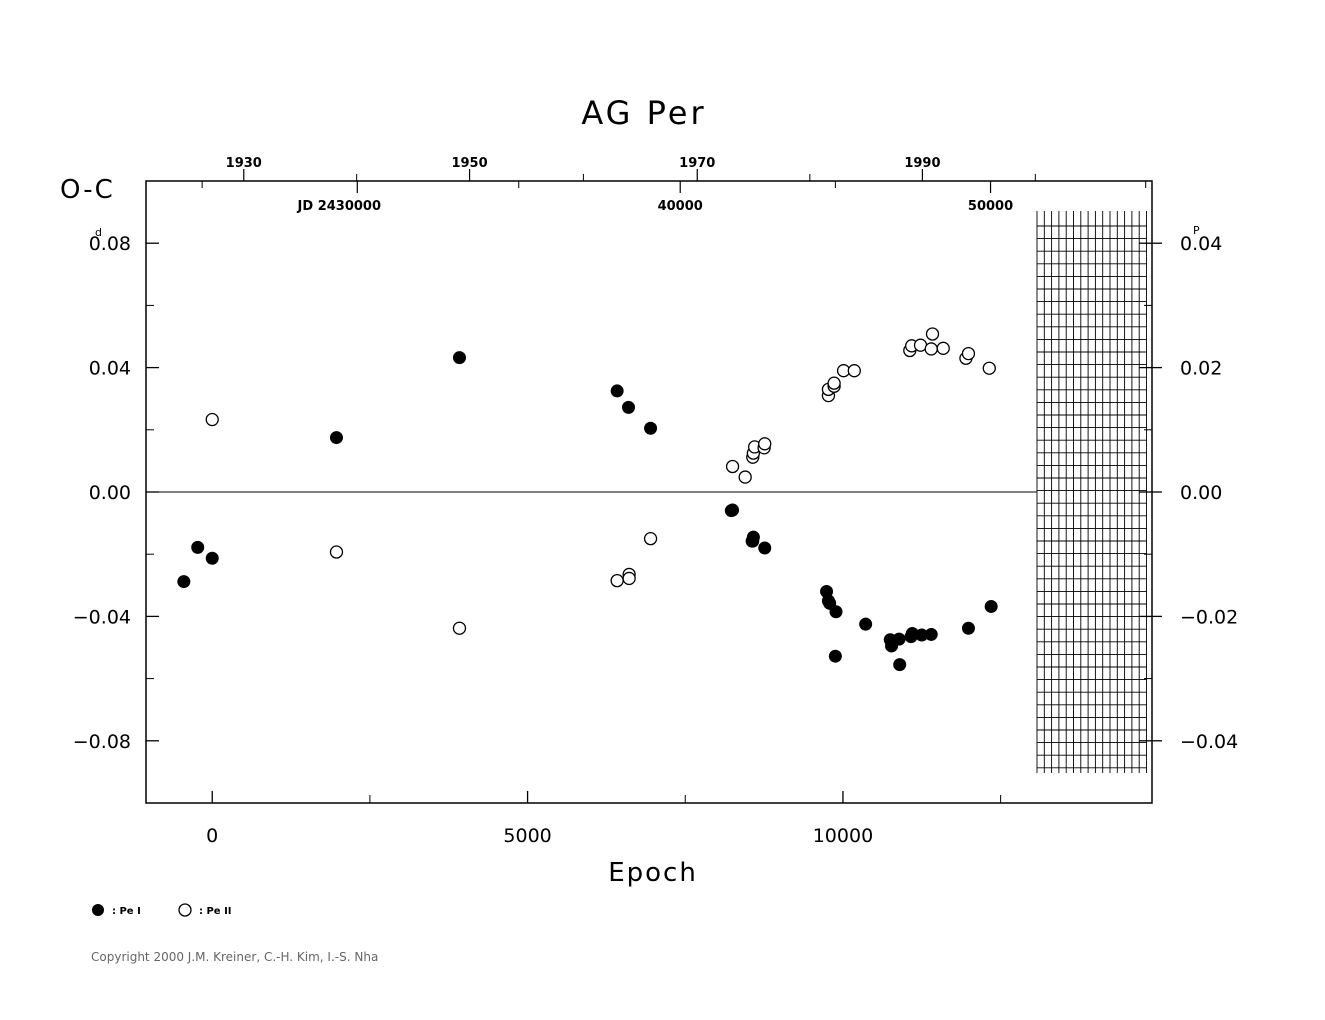  I want to click on legend: : Pe I : Pe II, so click(162, 910).